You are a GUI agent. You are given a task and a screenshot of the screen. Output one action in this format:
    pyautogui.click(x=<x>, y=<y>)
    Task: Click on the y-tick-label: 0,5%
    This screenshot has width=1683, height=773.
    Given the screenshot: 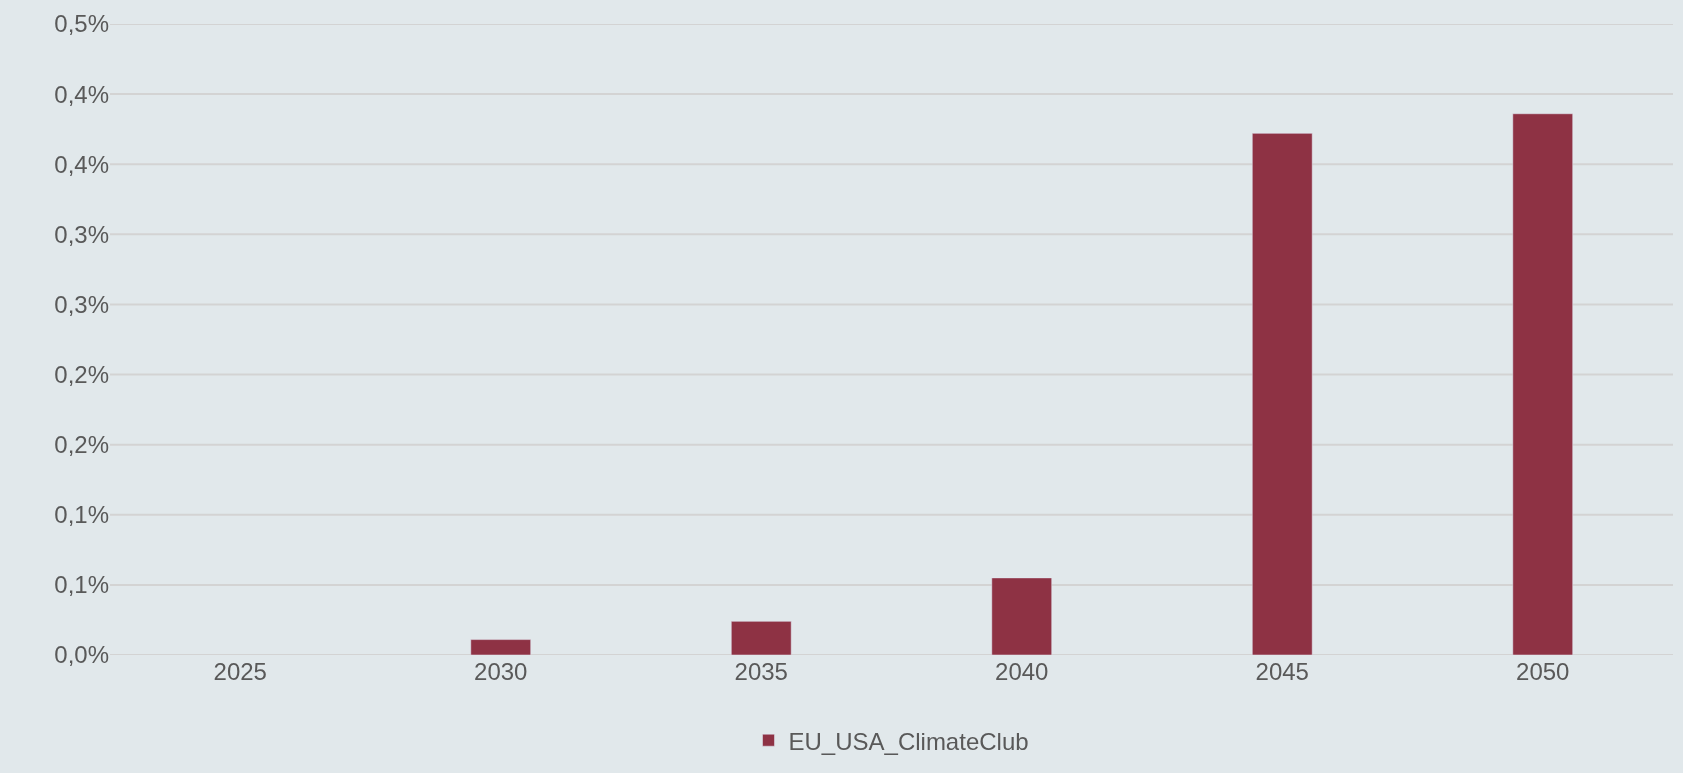 What is the action you would take?
    pyautogui.click(x=81, y=24)
    